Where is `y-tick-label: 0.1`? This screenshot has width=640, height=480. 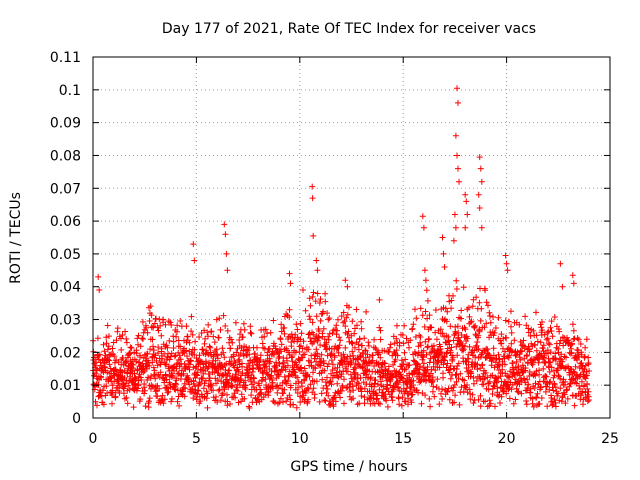
y-tick-label: 0.1 is located at coordinates (70, 91).